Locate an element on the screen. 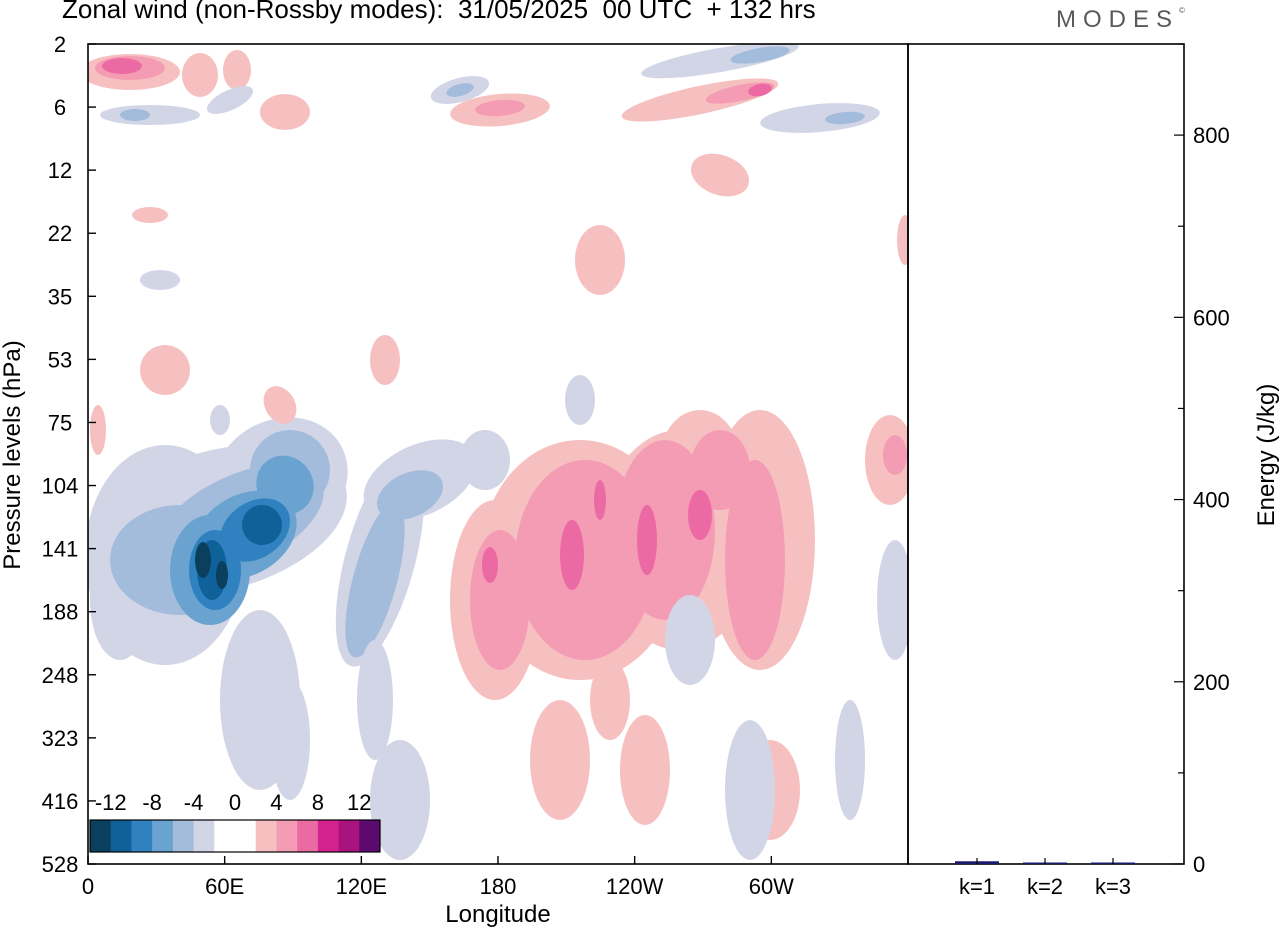 This screenshot has height=930, width=1280. bar-category-label: k=3 is located at coordinates (1113, 886).